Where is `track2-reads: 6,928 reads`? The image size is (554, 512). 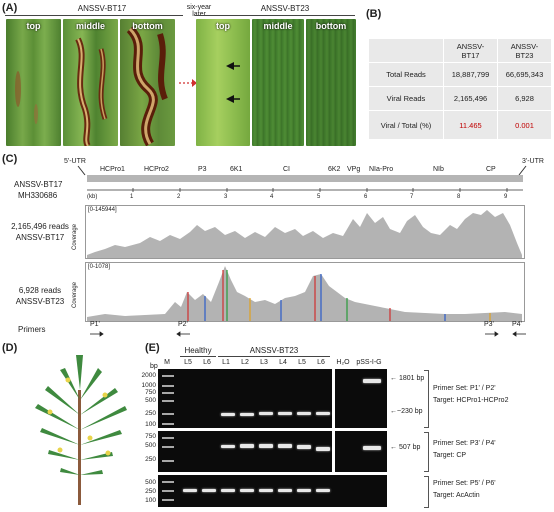
track2-reads: 6,928 reads is located at coordinates (40, 290).